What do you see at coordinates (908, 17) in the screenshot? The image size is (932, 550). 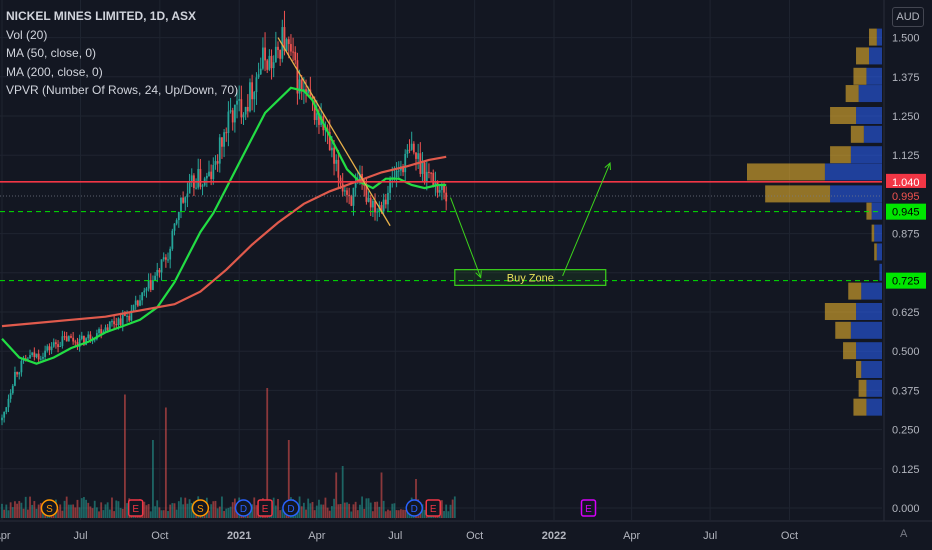 I see `currency-button: AUD` at bounding box center [908, 17].